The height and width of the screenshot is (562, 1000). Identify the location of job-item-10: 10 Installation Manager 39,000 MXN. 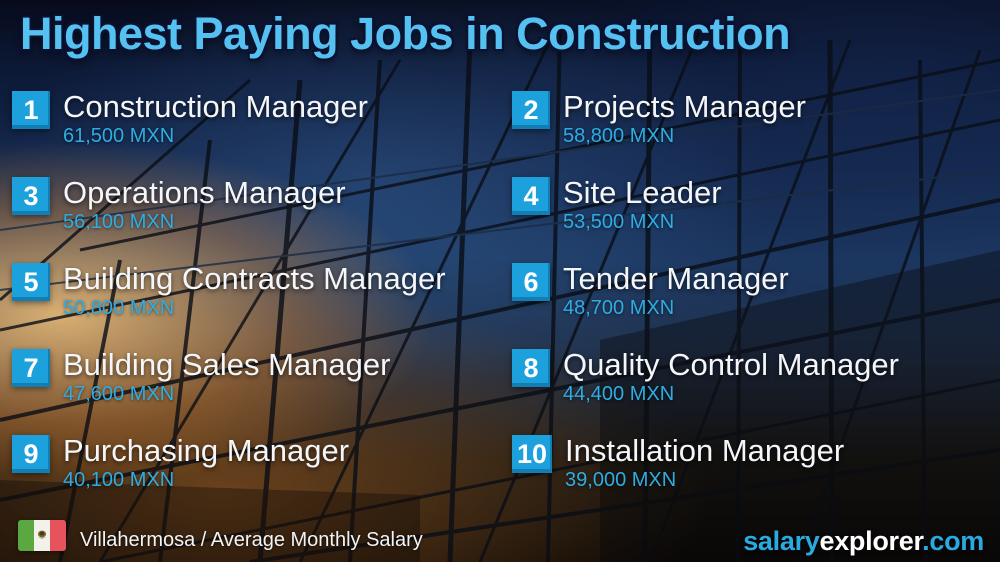
(750, 475).